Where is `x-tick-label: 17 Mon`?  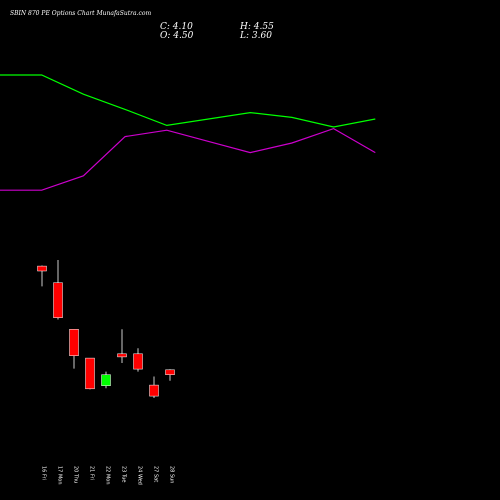
x-tick-label: 17 Mon is located at coordinates (60, 475).